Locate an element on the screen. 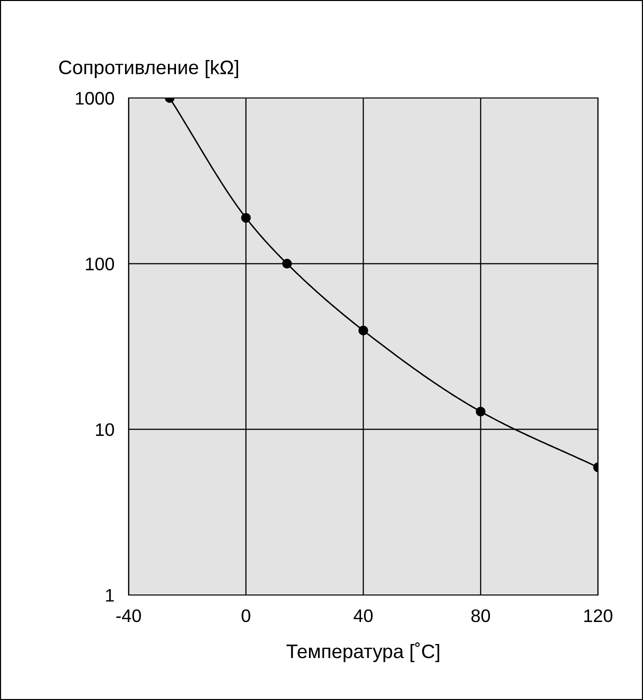 The height and width of the screenshot is (700, 643). x-tick-label: 40 is located at coordinates (363, 615).